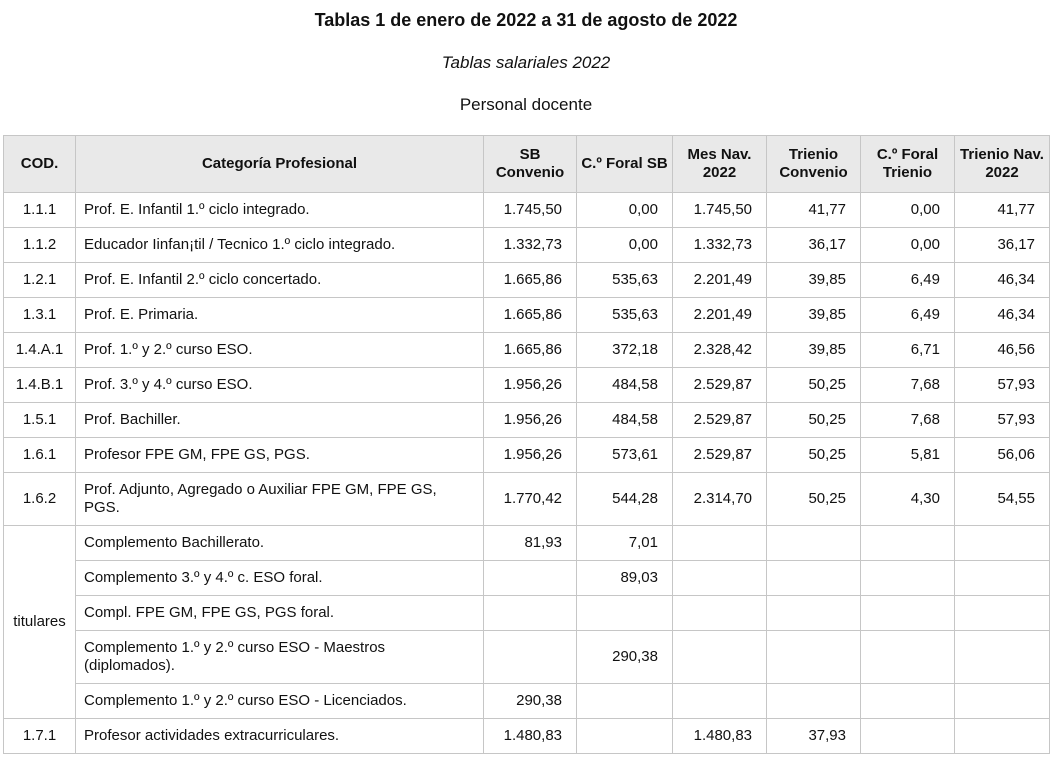 The image size is (1052, 765). Describe the element at coordinates (624, 736) in the screenshot. I see `foral-sb-cell` at that location.